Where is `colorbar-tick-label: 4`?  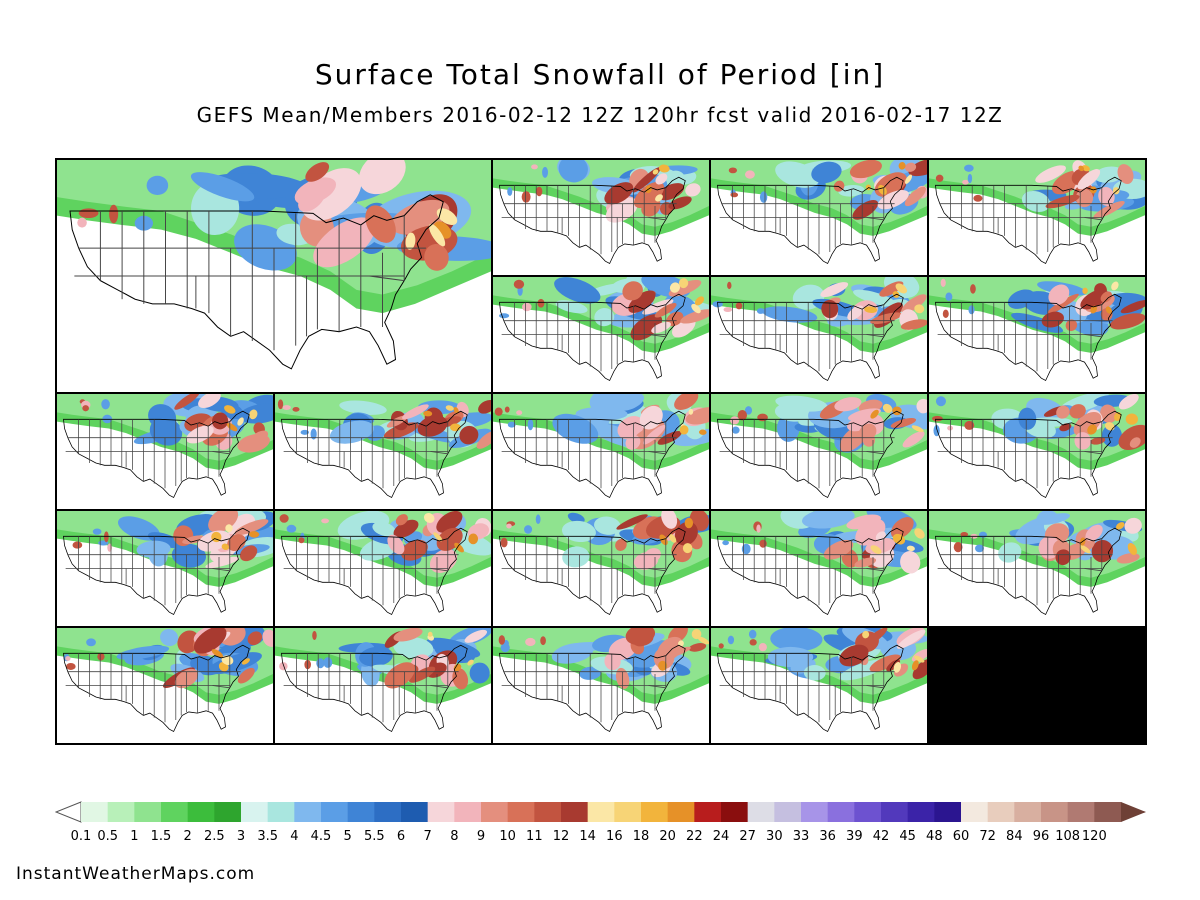
colorbar-tick-label: 4 is located at coordinates (294, 836).